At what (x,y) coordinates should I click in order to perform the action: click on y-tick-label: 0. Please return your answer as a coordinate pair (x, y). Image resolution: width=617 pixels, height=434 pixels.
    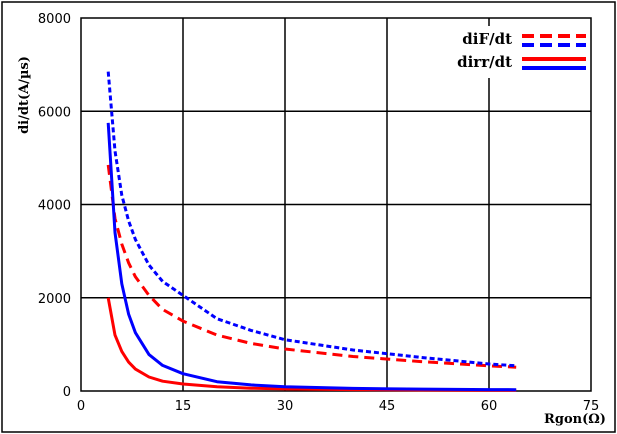
    Looking at the image, I should click on (67, 392).